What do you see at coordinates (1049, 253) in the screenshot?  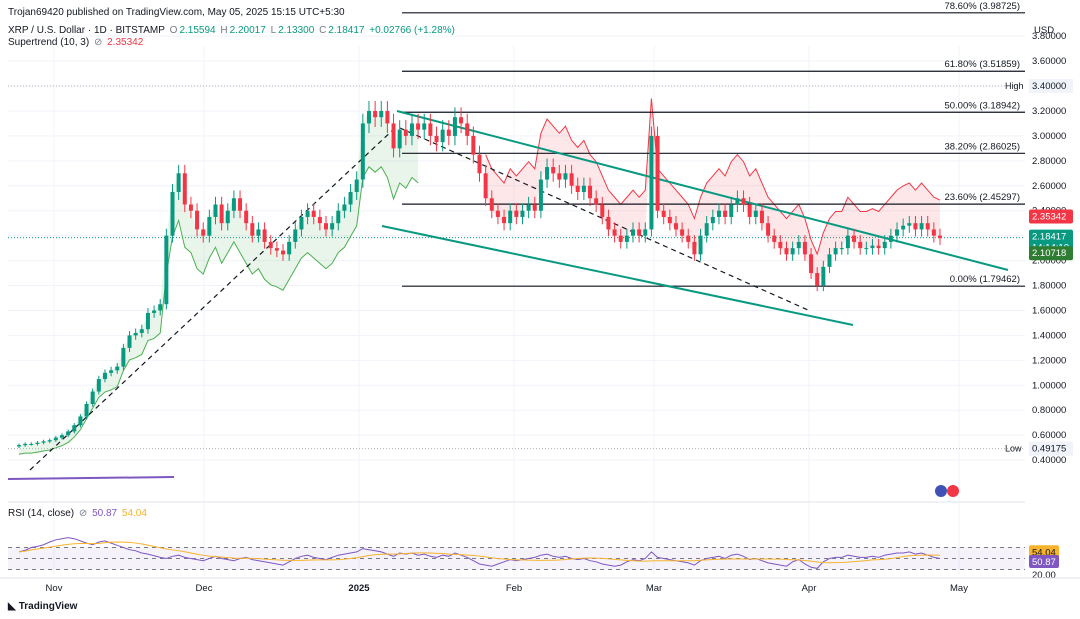 I see `supertrend-up-value: 2.10718` at bounding box center [1049, 253].